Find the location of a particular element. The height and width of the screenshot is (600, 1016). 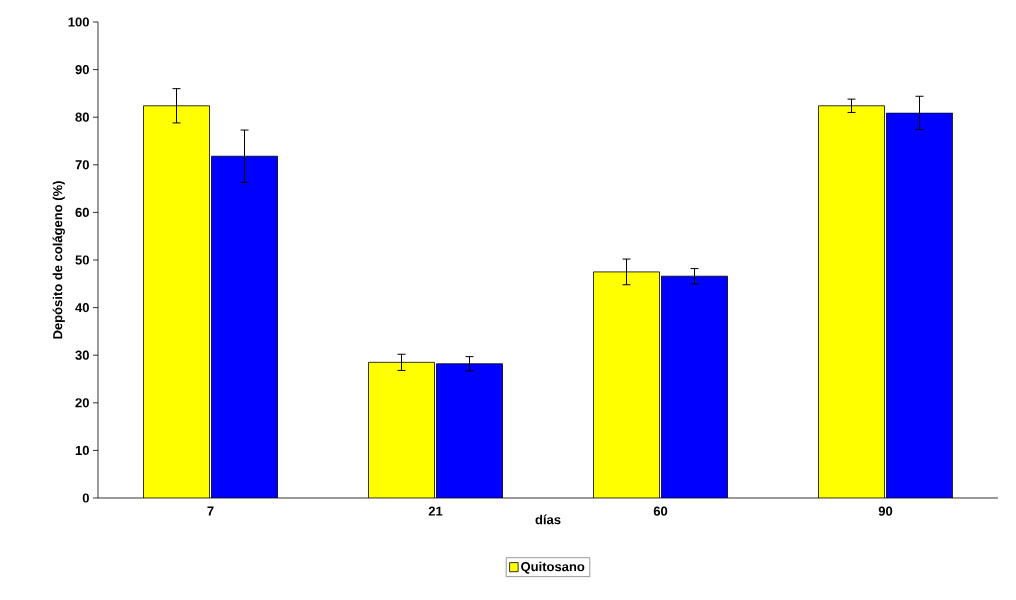

y-tick-label: 30 is located at coordinates (82, 355).